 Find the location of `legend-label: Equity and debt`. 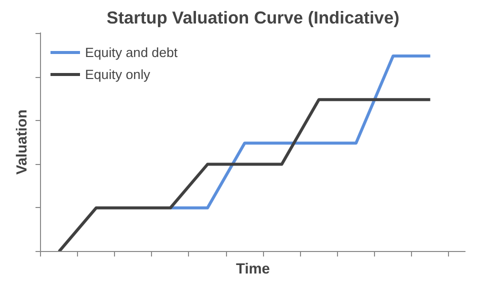

legend-label: Equity and debt is located at coordinates (131, 52).